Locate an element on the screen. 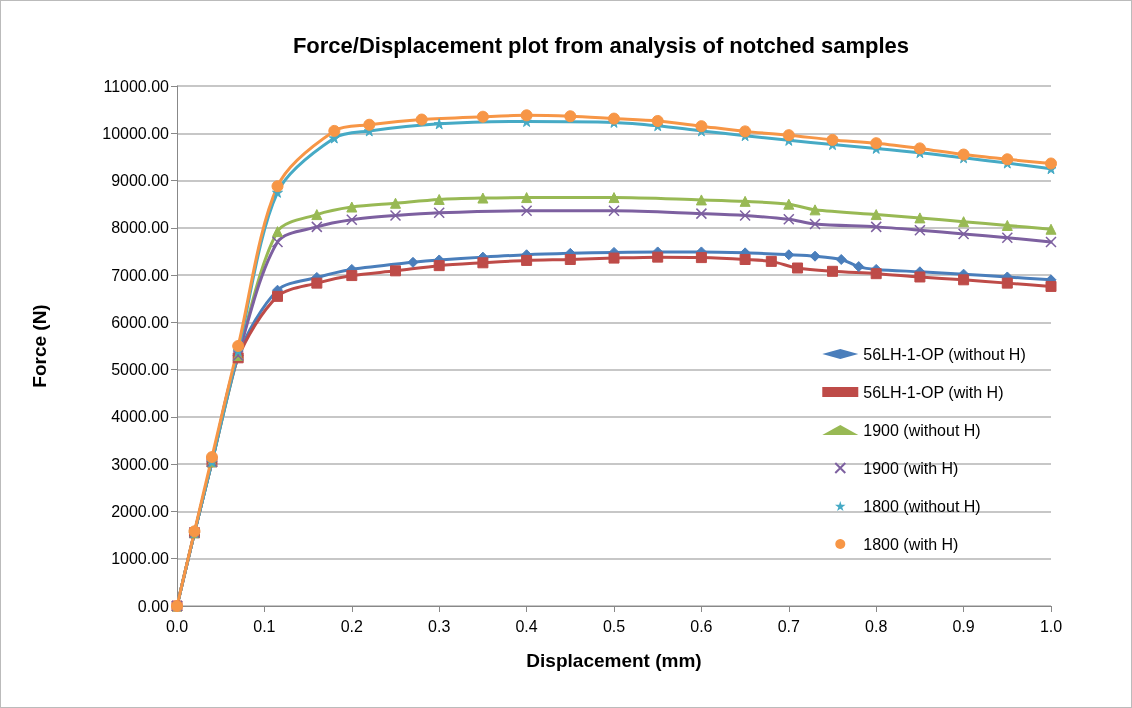 Image resolution: width=1132 pixels, height=708 pixels. x-tick-label: 0.4 is located at coordinates (526, 626).